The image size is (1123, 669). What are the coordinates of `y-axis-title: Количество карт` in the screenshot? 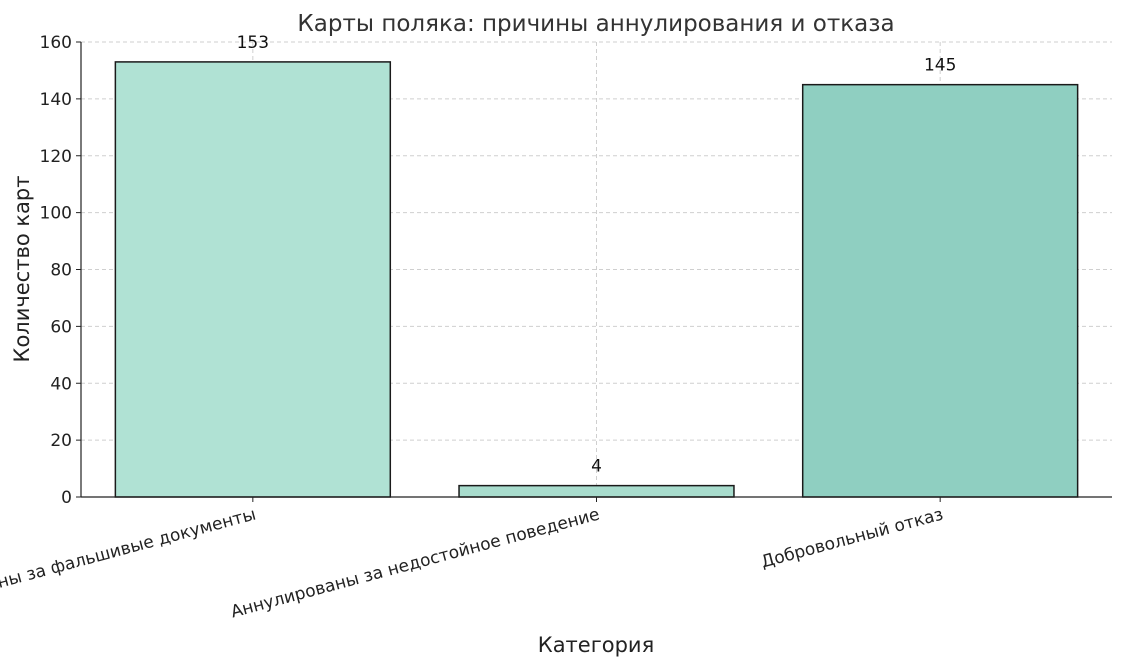 It's located at (22, 269).